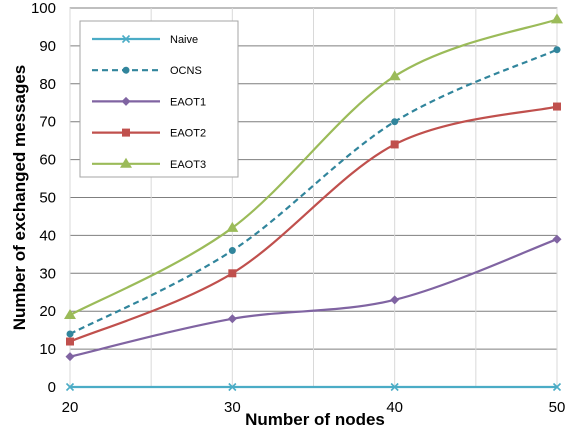  What do you see at coordinates (394, 407) in the screenshot?
I see `x-tick-label: 40` at bounding box center [394, 407].